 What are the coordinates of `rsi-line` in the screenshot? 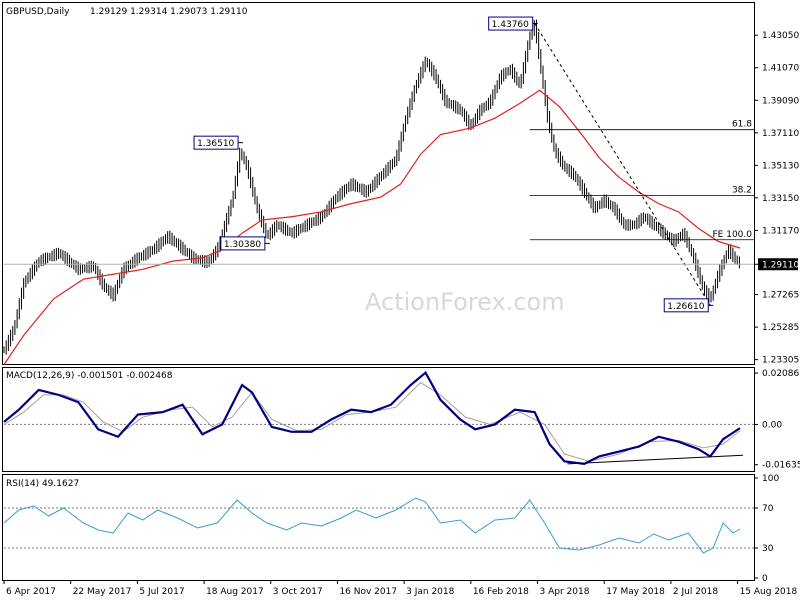 It's located at (372, 525).